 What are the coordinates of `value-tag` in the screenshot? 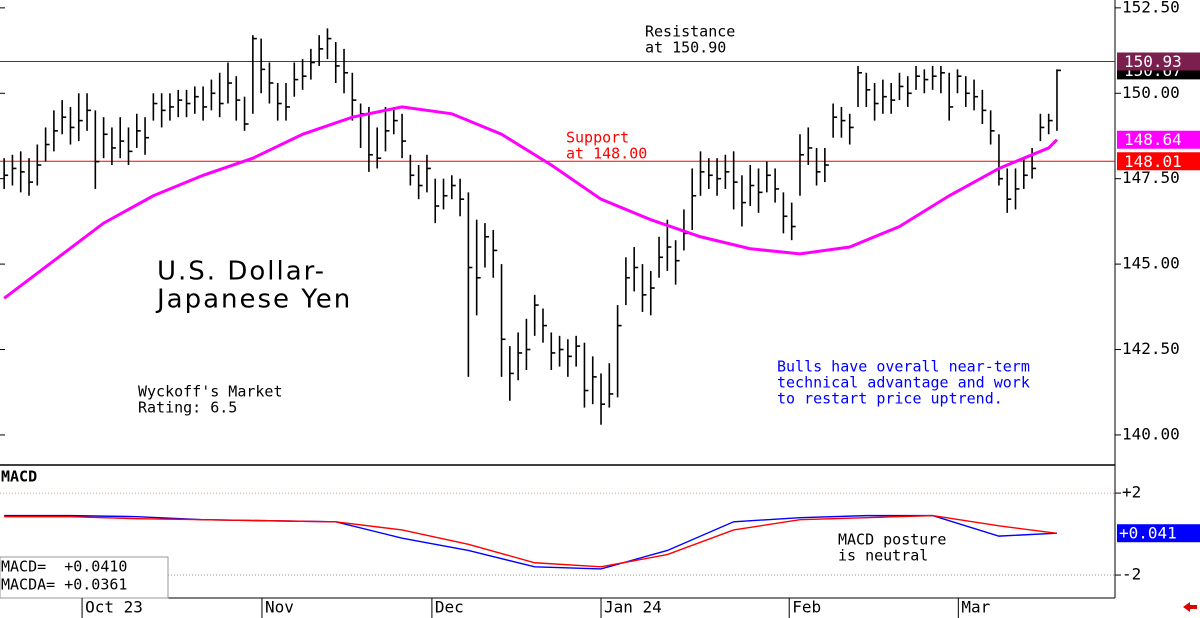 It's located at (1158, 533).